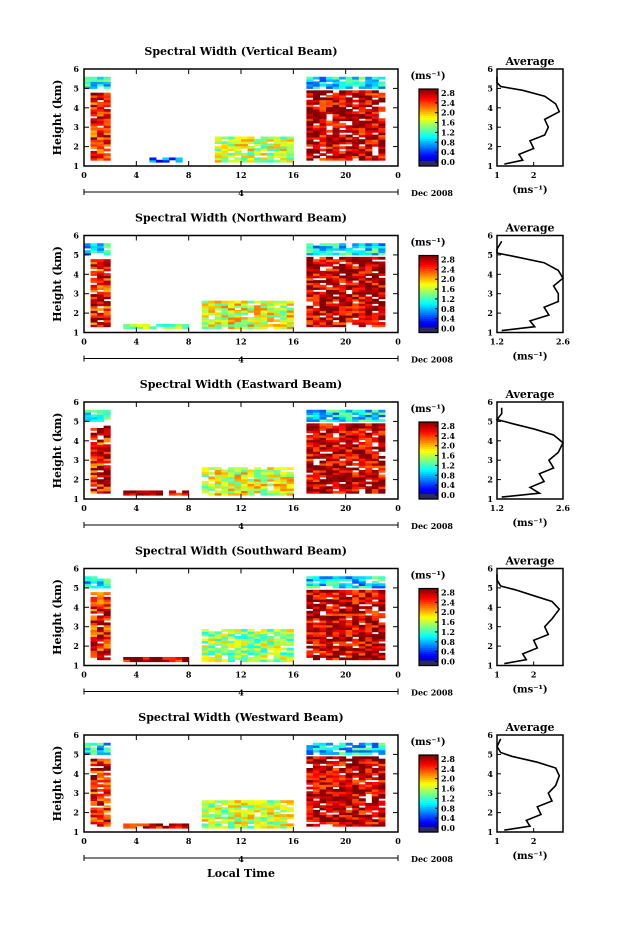 The width and height of the screenshot is (617, 929). What do you see at coordinates (448, 299) in the screenshot?
I see `colorbar-tick-label: 1.2` at bounding box center [448, 299].